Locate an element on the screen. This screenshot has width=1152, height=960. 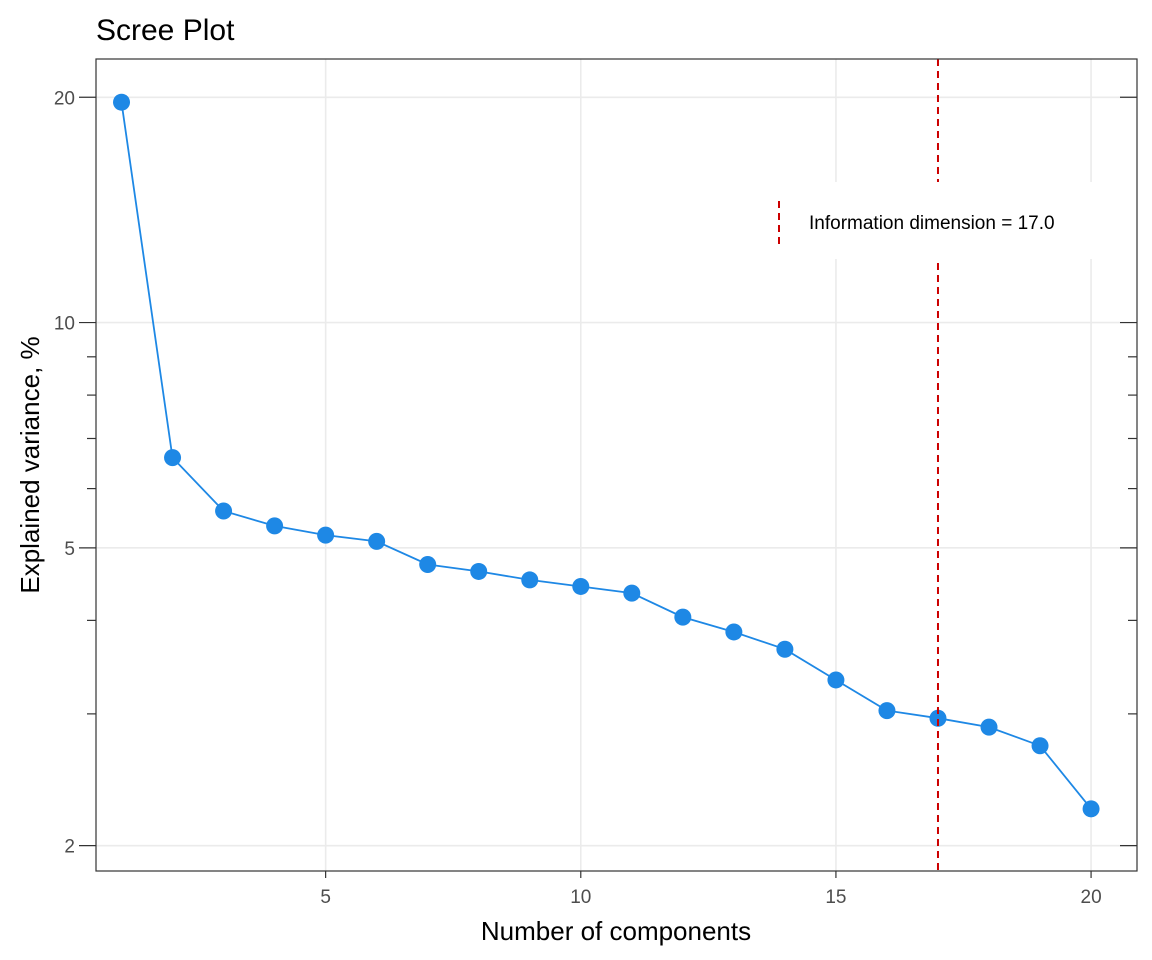
chart-title: Scree Plot is located at coordinates (165, 30).